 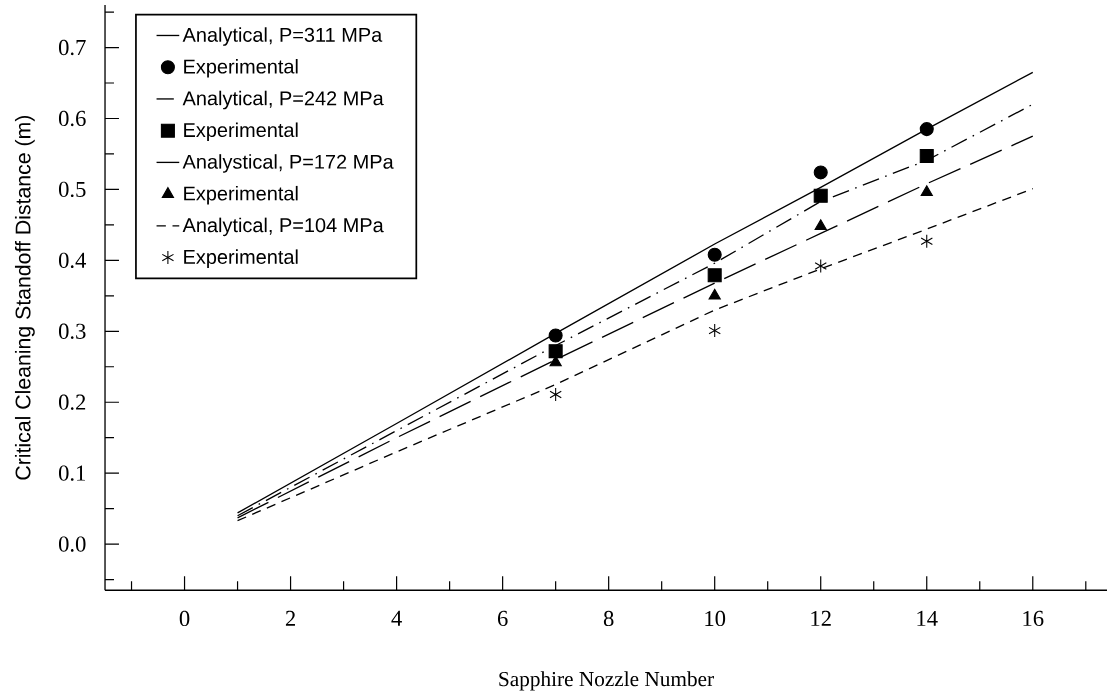 What do you see at coordinates (715, 618) in the screenshot?
I see `x-tick-label: 10` at bounding box center [715, 618].